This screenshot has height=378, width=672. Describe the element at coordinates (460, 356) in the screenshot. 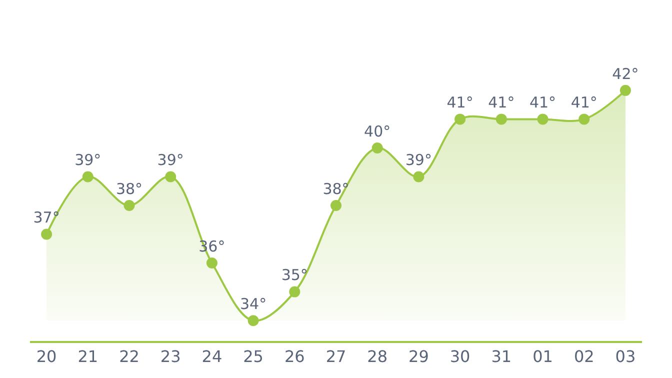

I see `x-tick-label: 30` at that location.